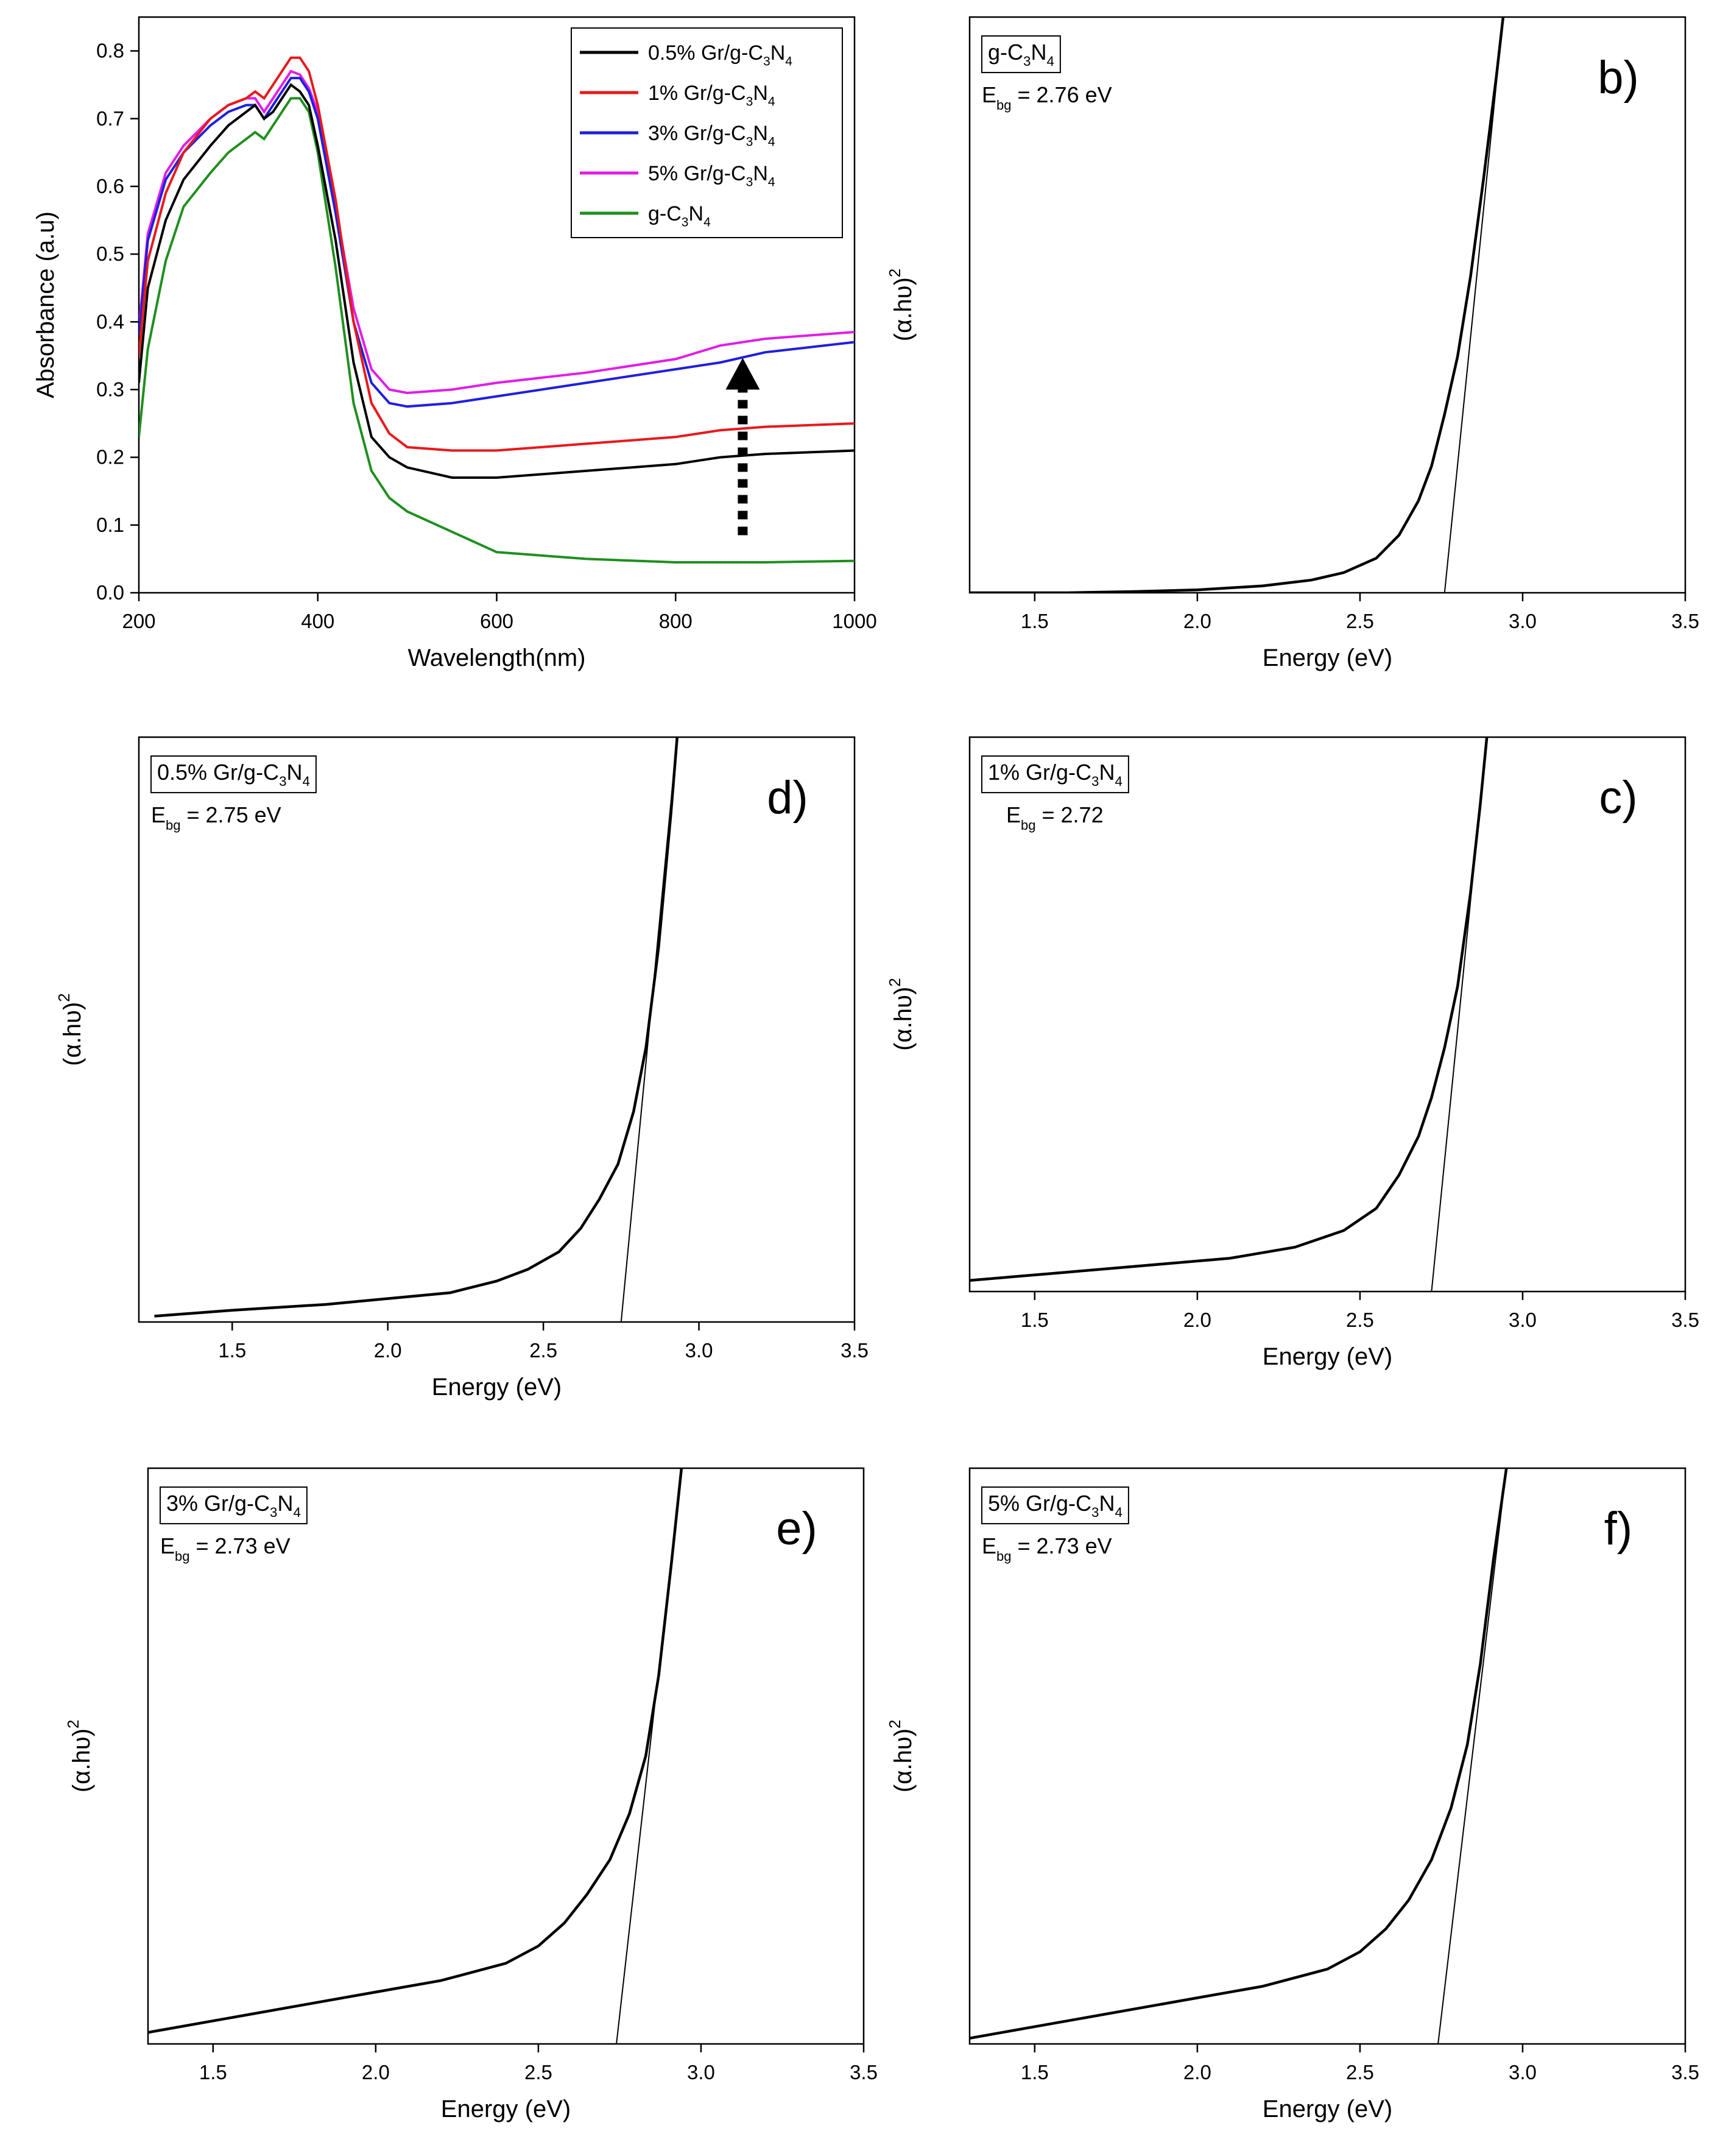  Describe the element at coordinates (497, 658) in the screenshot. I see `x-axis-label: Wavelength(nm)` at that location.